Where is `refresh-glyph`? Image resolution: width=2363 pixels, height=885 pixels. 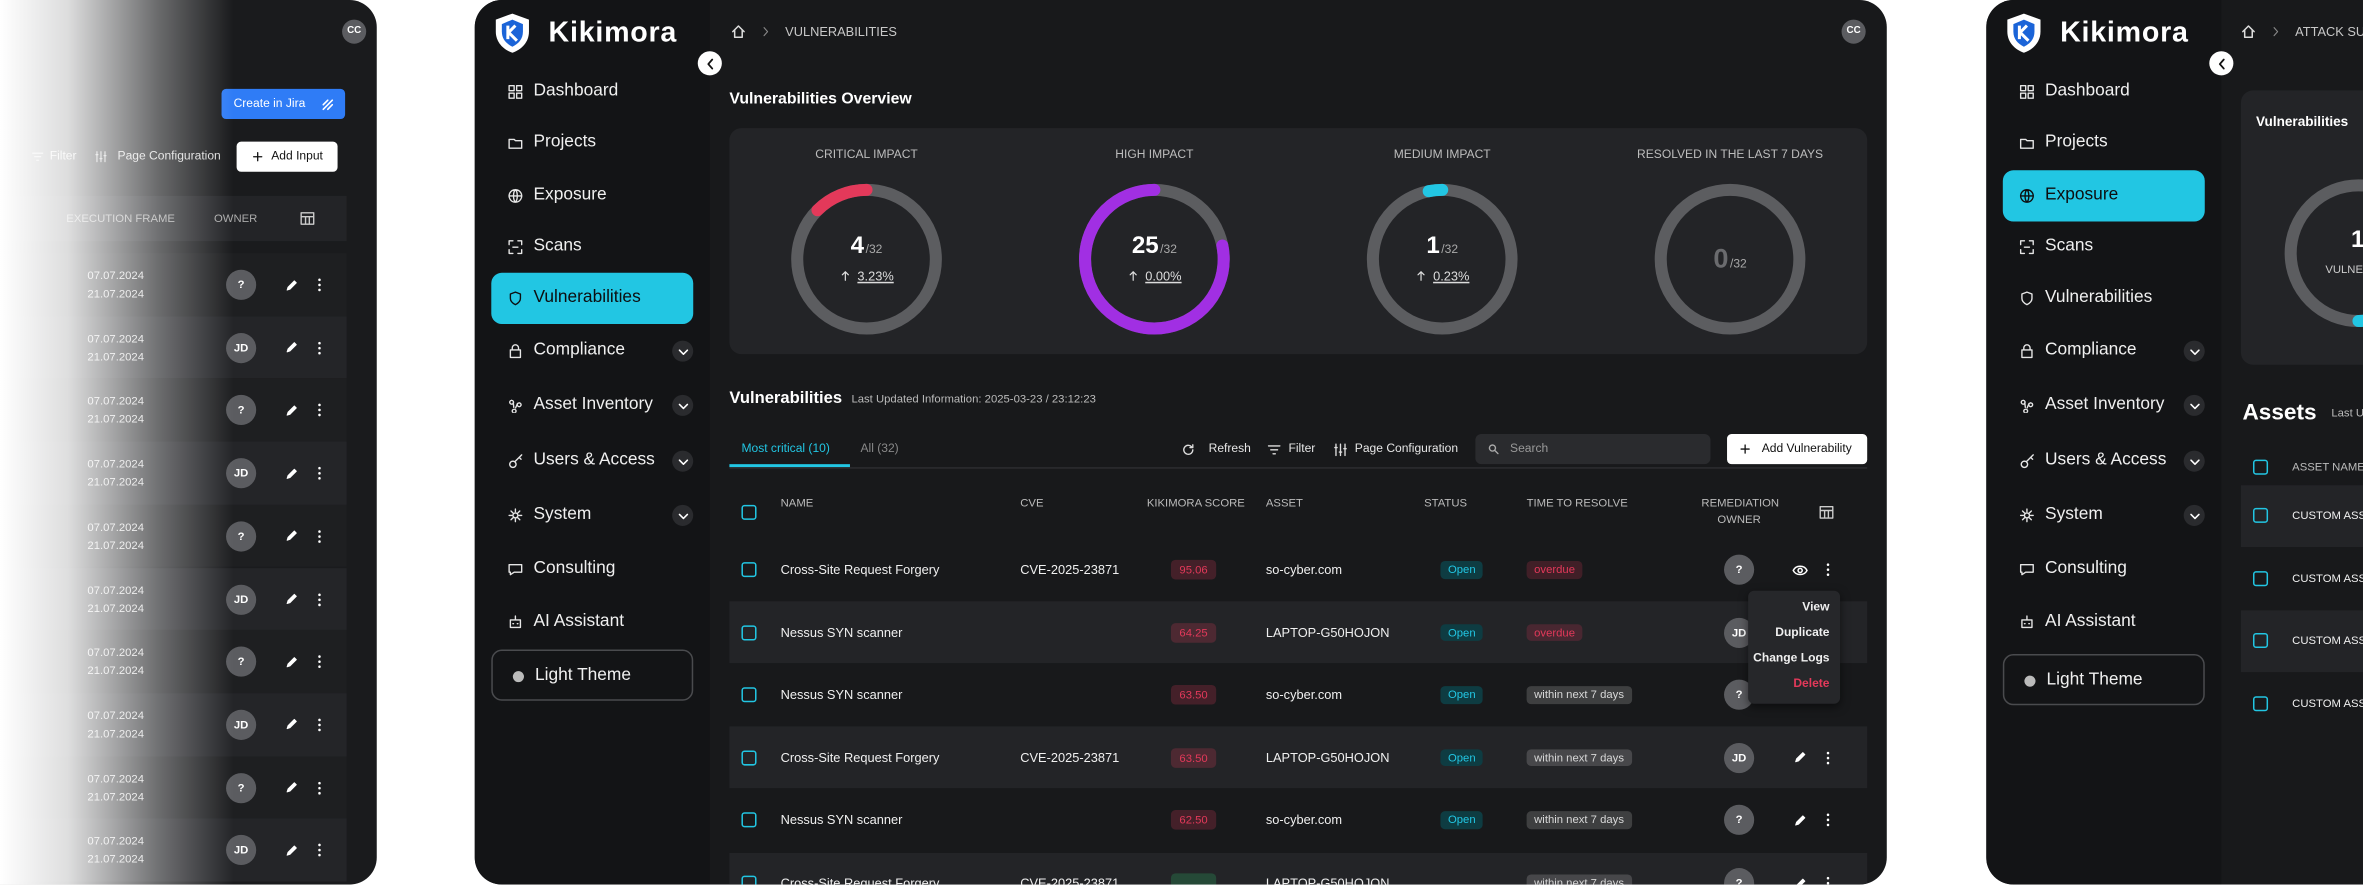
refresh-glyph is located at coordinates (1187, 449).